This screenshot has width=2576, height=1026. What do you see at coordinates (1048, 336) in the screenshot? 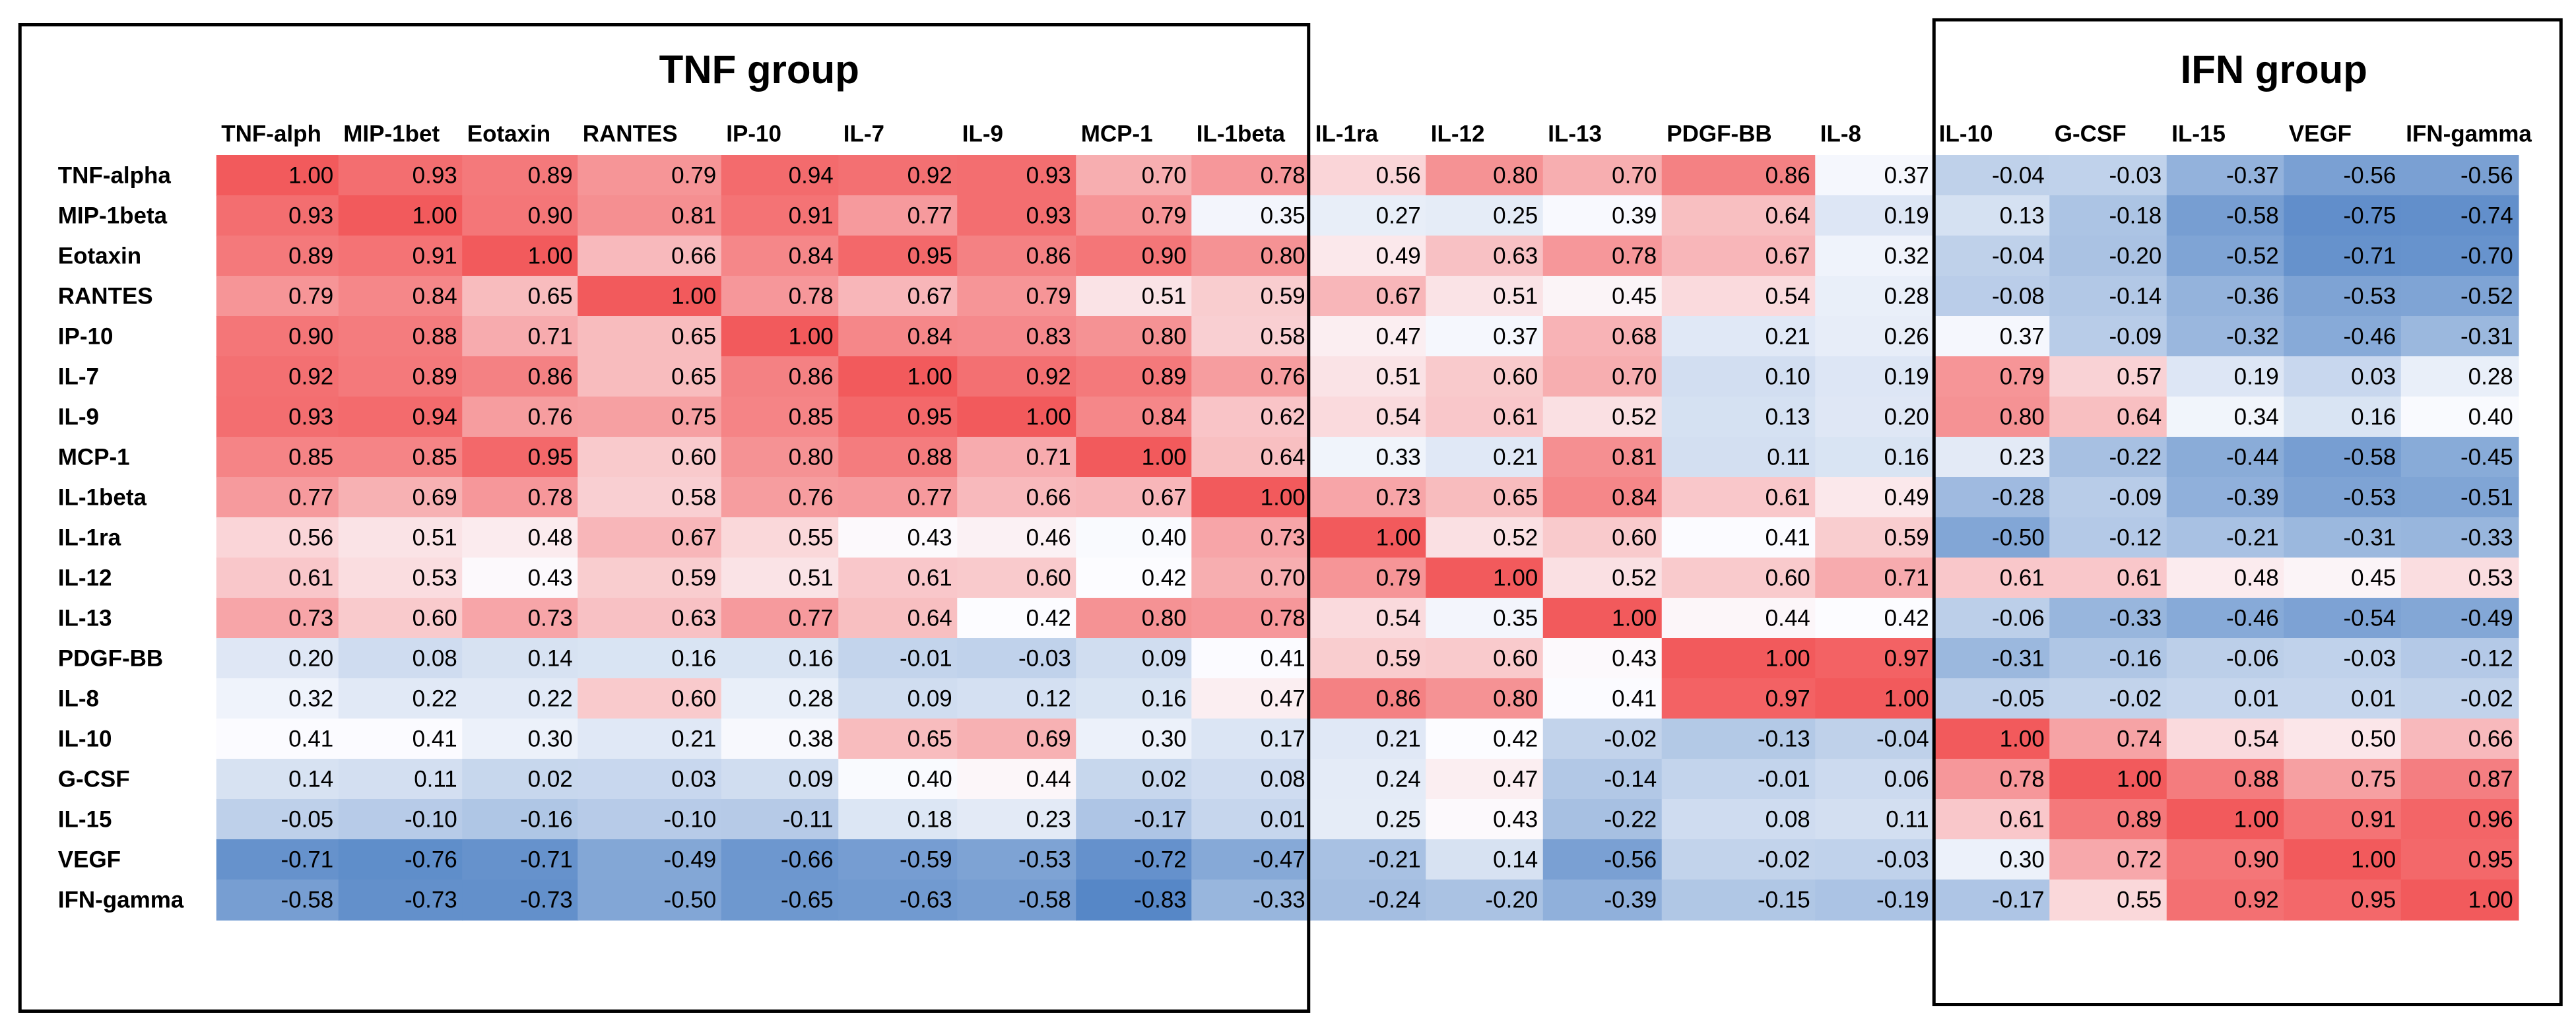
I see `cell-value: 0.83` at bounding box center [1048, 336].